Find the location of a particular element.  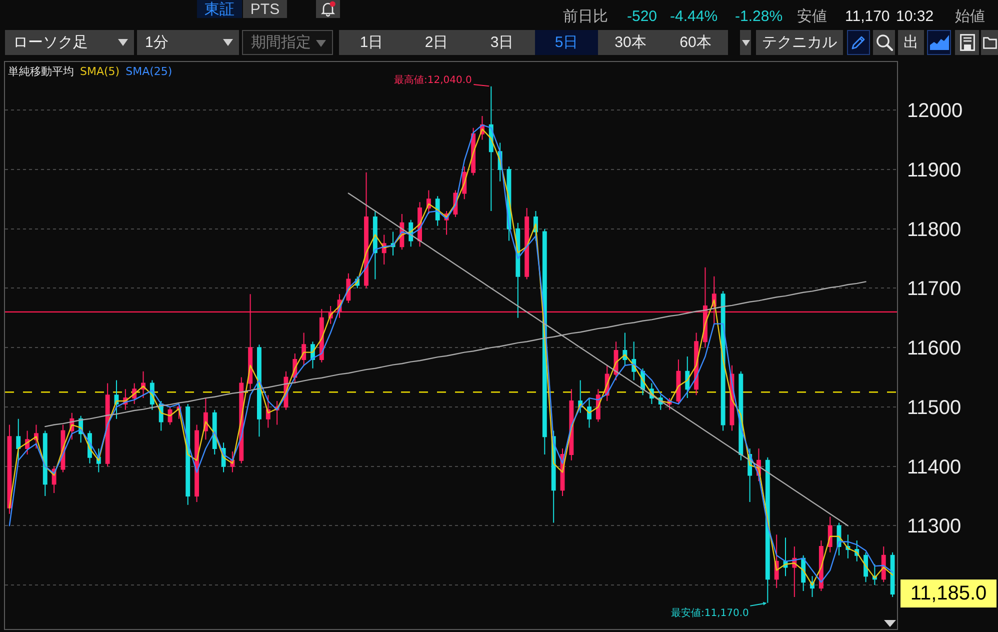

legend-title: 単純移動平均 is located at coordinates (41, 71).